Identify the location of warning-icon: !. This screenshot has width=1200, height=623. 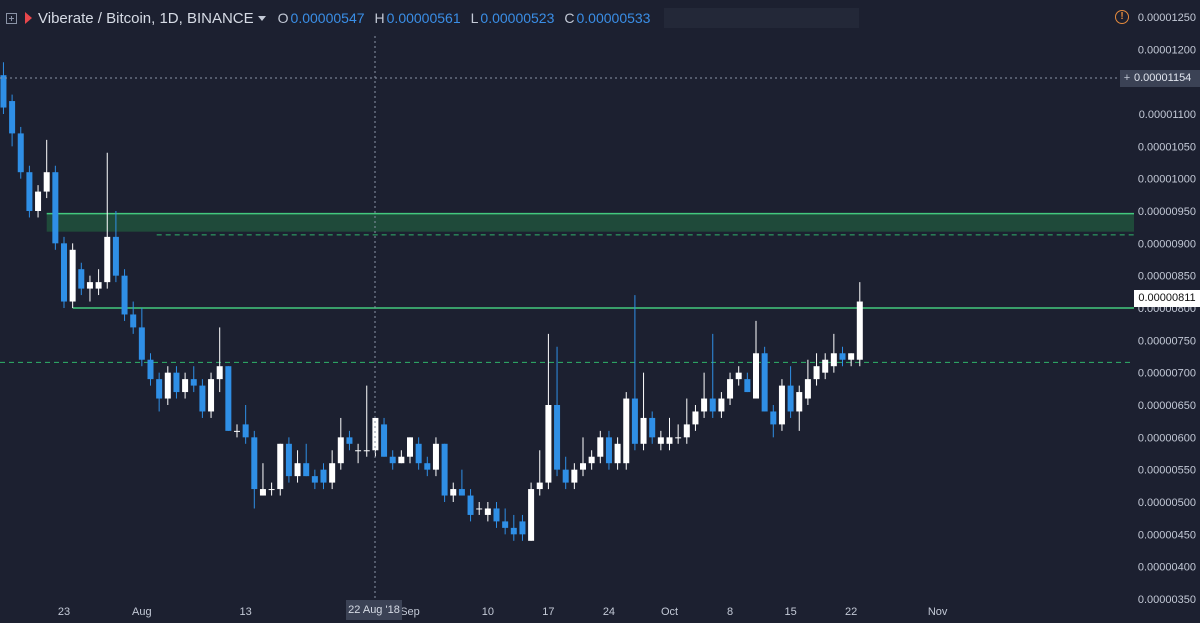
(1122, 17).